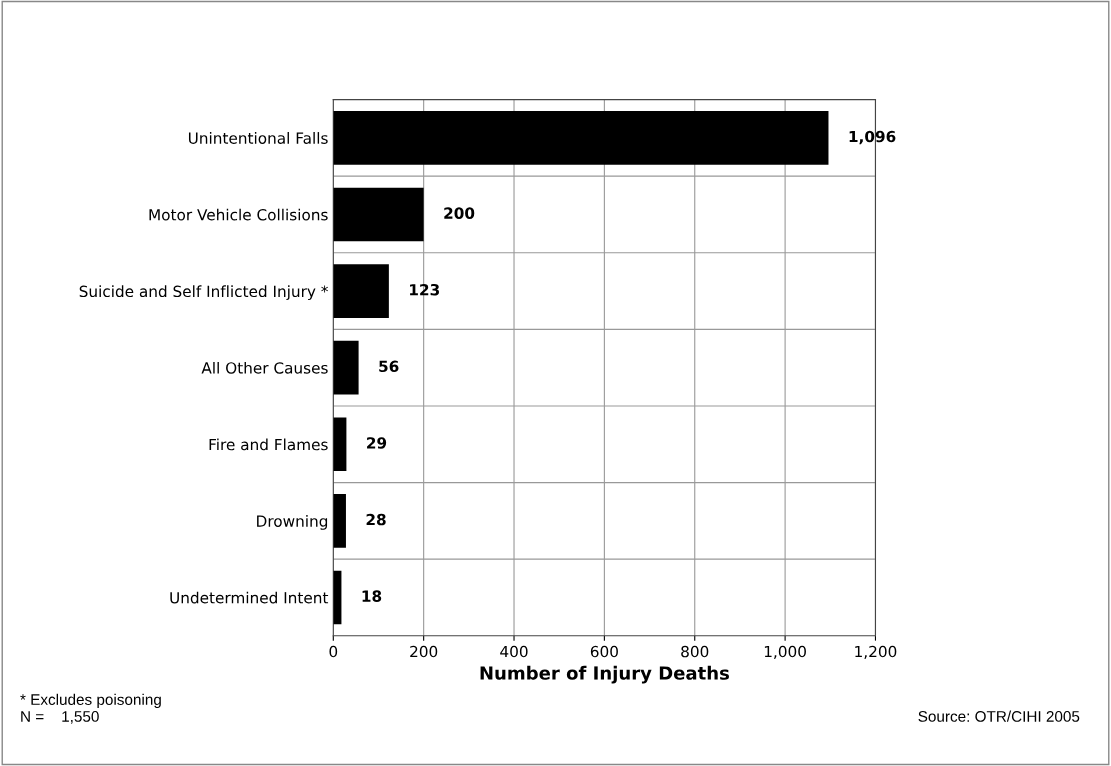 The image size is (1111, 766). Describe the element at coordinates (268, 444) in the screenshot. I see `y-tick-label: Fire and Flames` at that location.